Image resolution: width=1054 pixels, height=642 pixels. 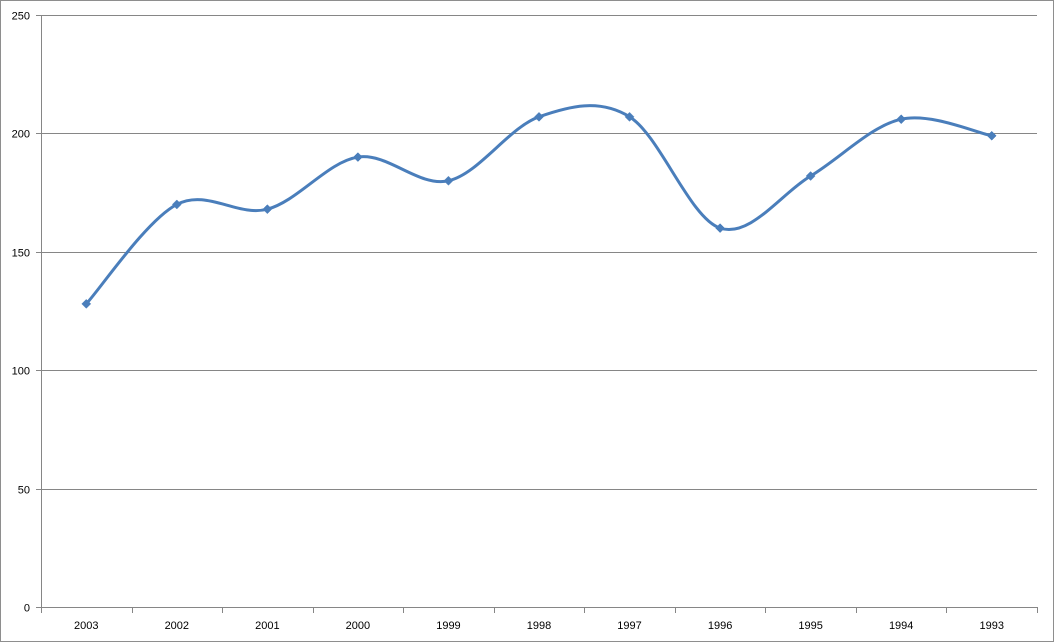 I want to click on x-tick-label-1999: 1999, so click(x=448, y=626).